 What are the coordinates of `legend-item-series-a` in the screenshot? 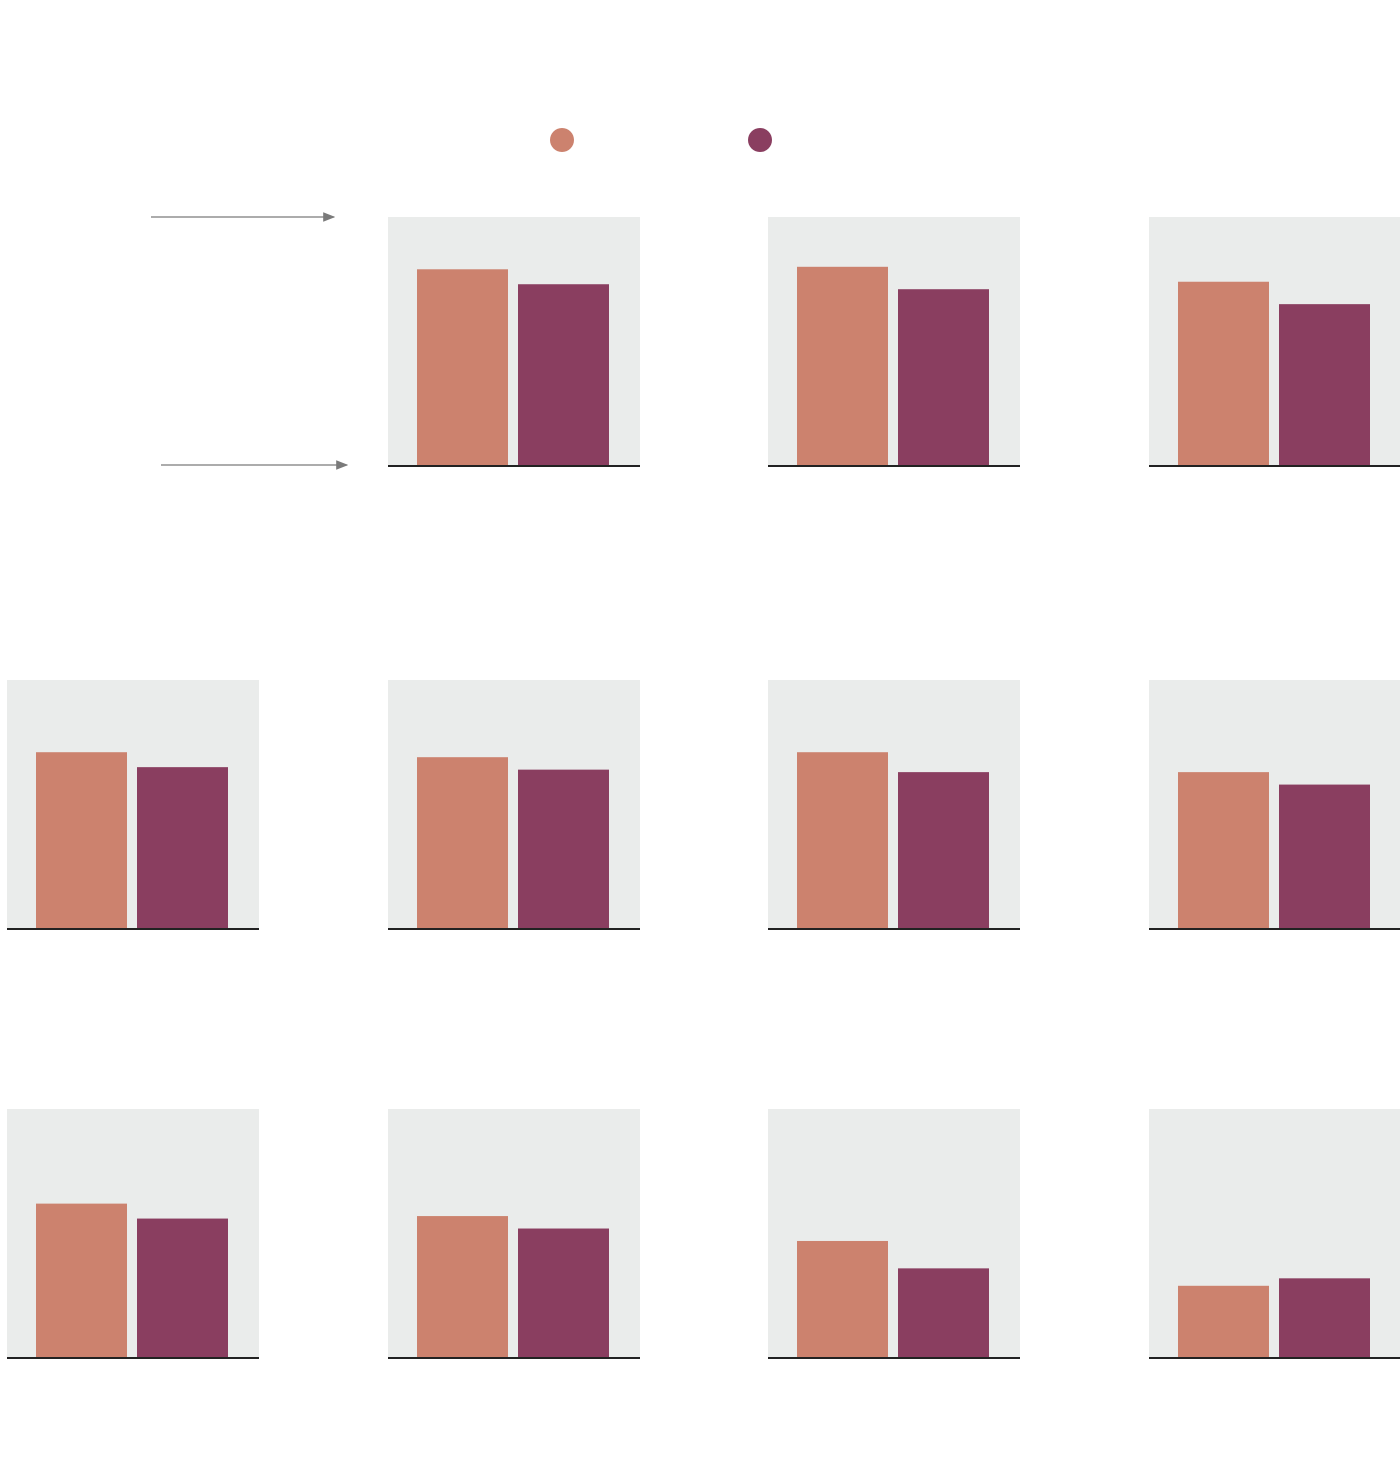 It's located at (562, 140).